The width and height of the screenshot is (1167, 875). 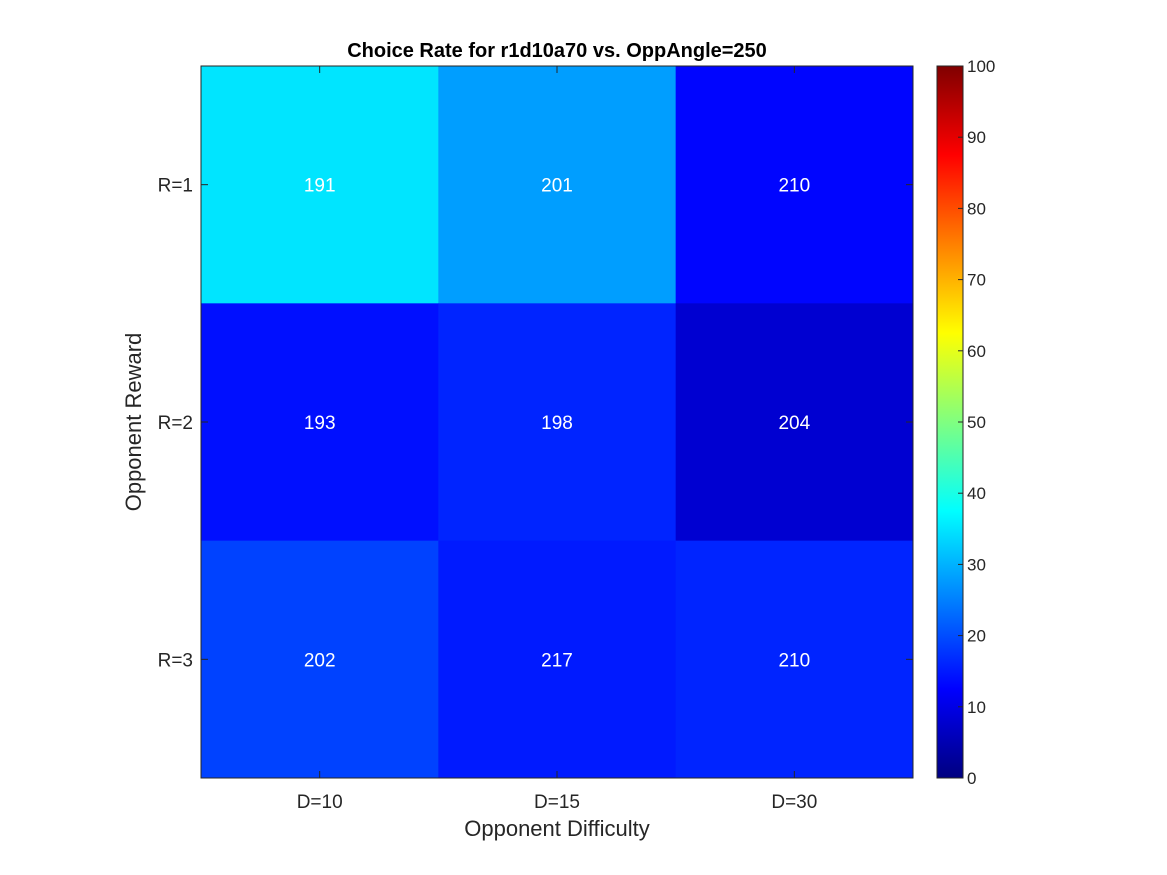 What do you see at coordinates (320, 802) in the screenshot?
I see `x-tick-label: D=10` at bounding box center [320, 802].